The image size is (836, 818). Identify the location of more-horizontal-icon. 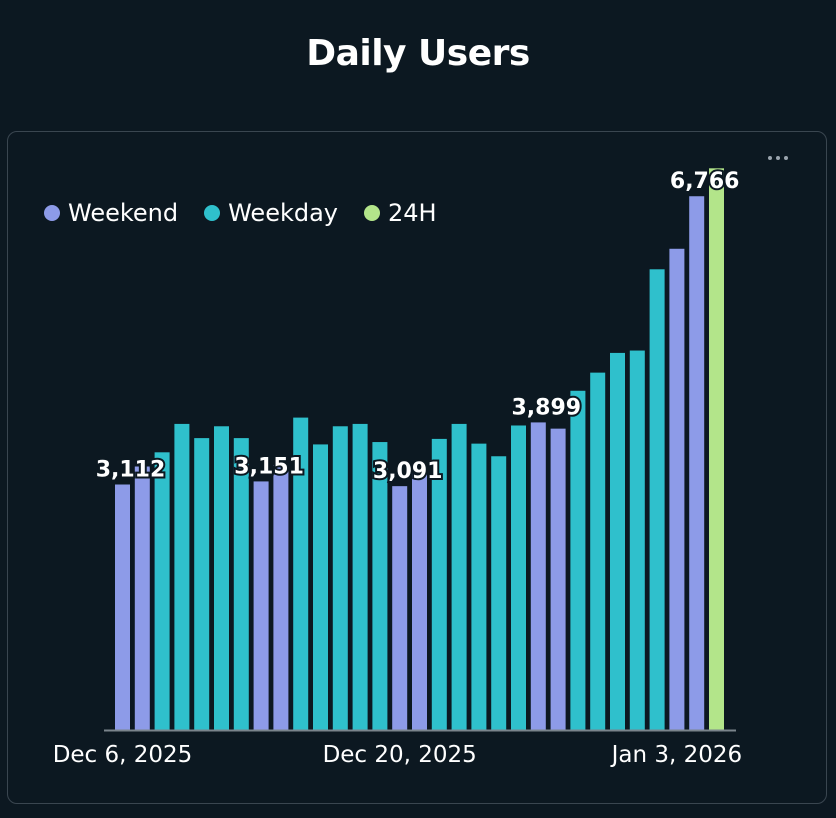
(778, 158).